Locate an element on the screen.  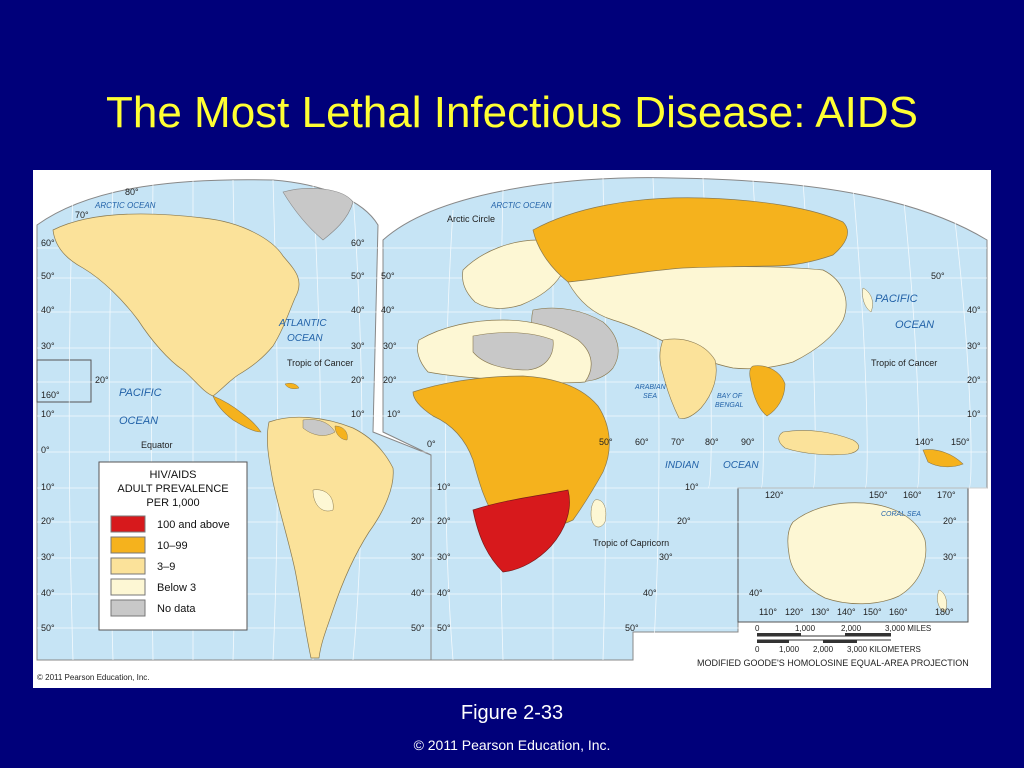
scale-miles-label: 1,000 is located at coordinates (805, 628).